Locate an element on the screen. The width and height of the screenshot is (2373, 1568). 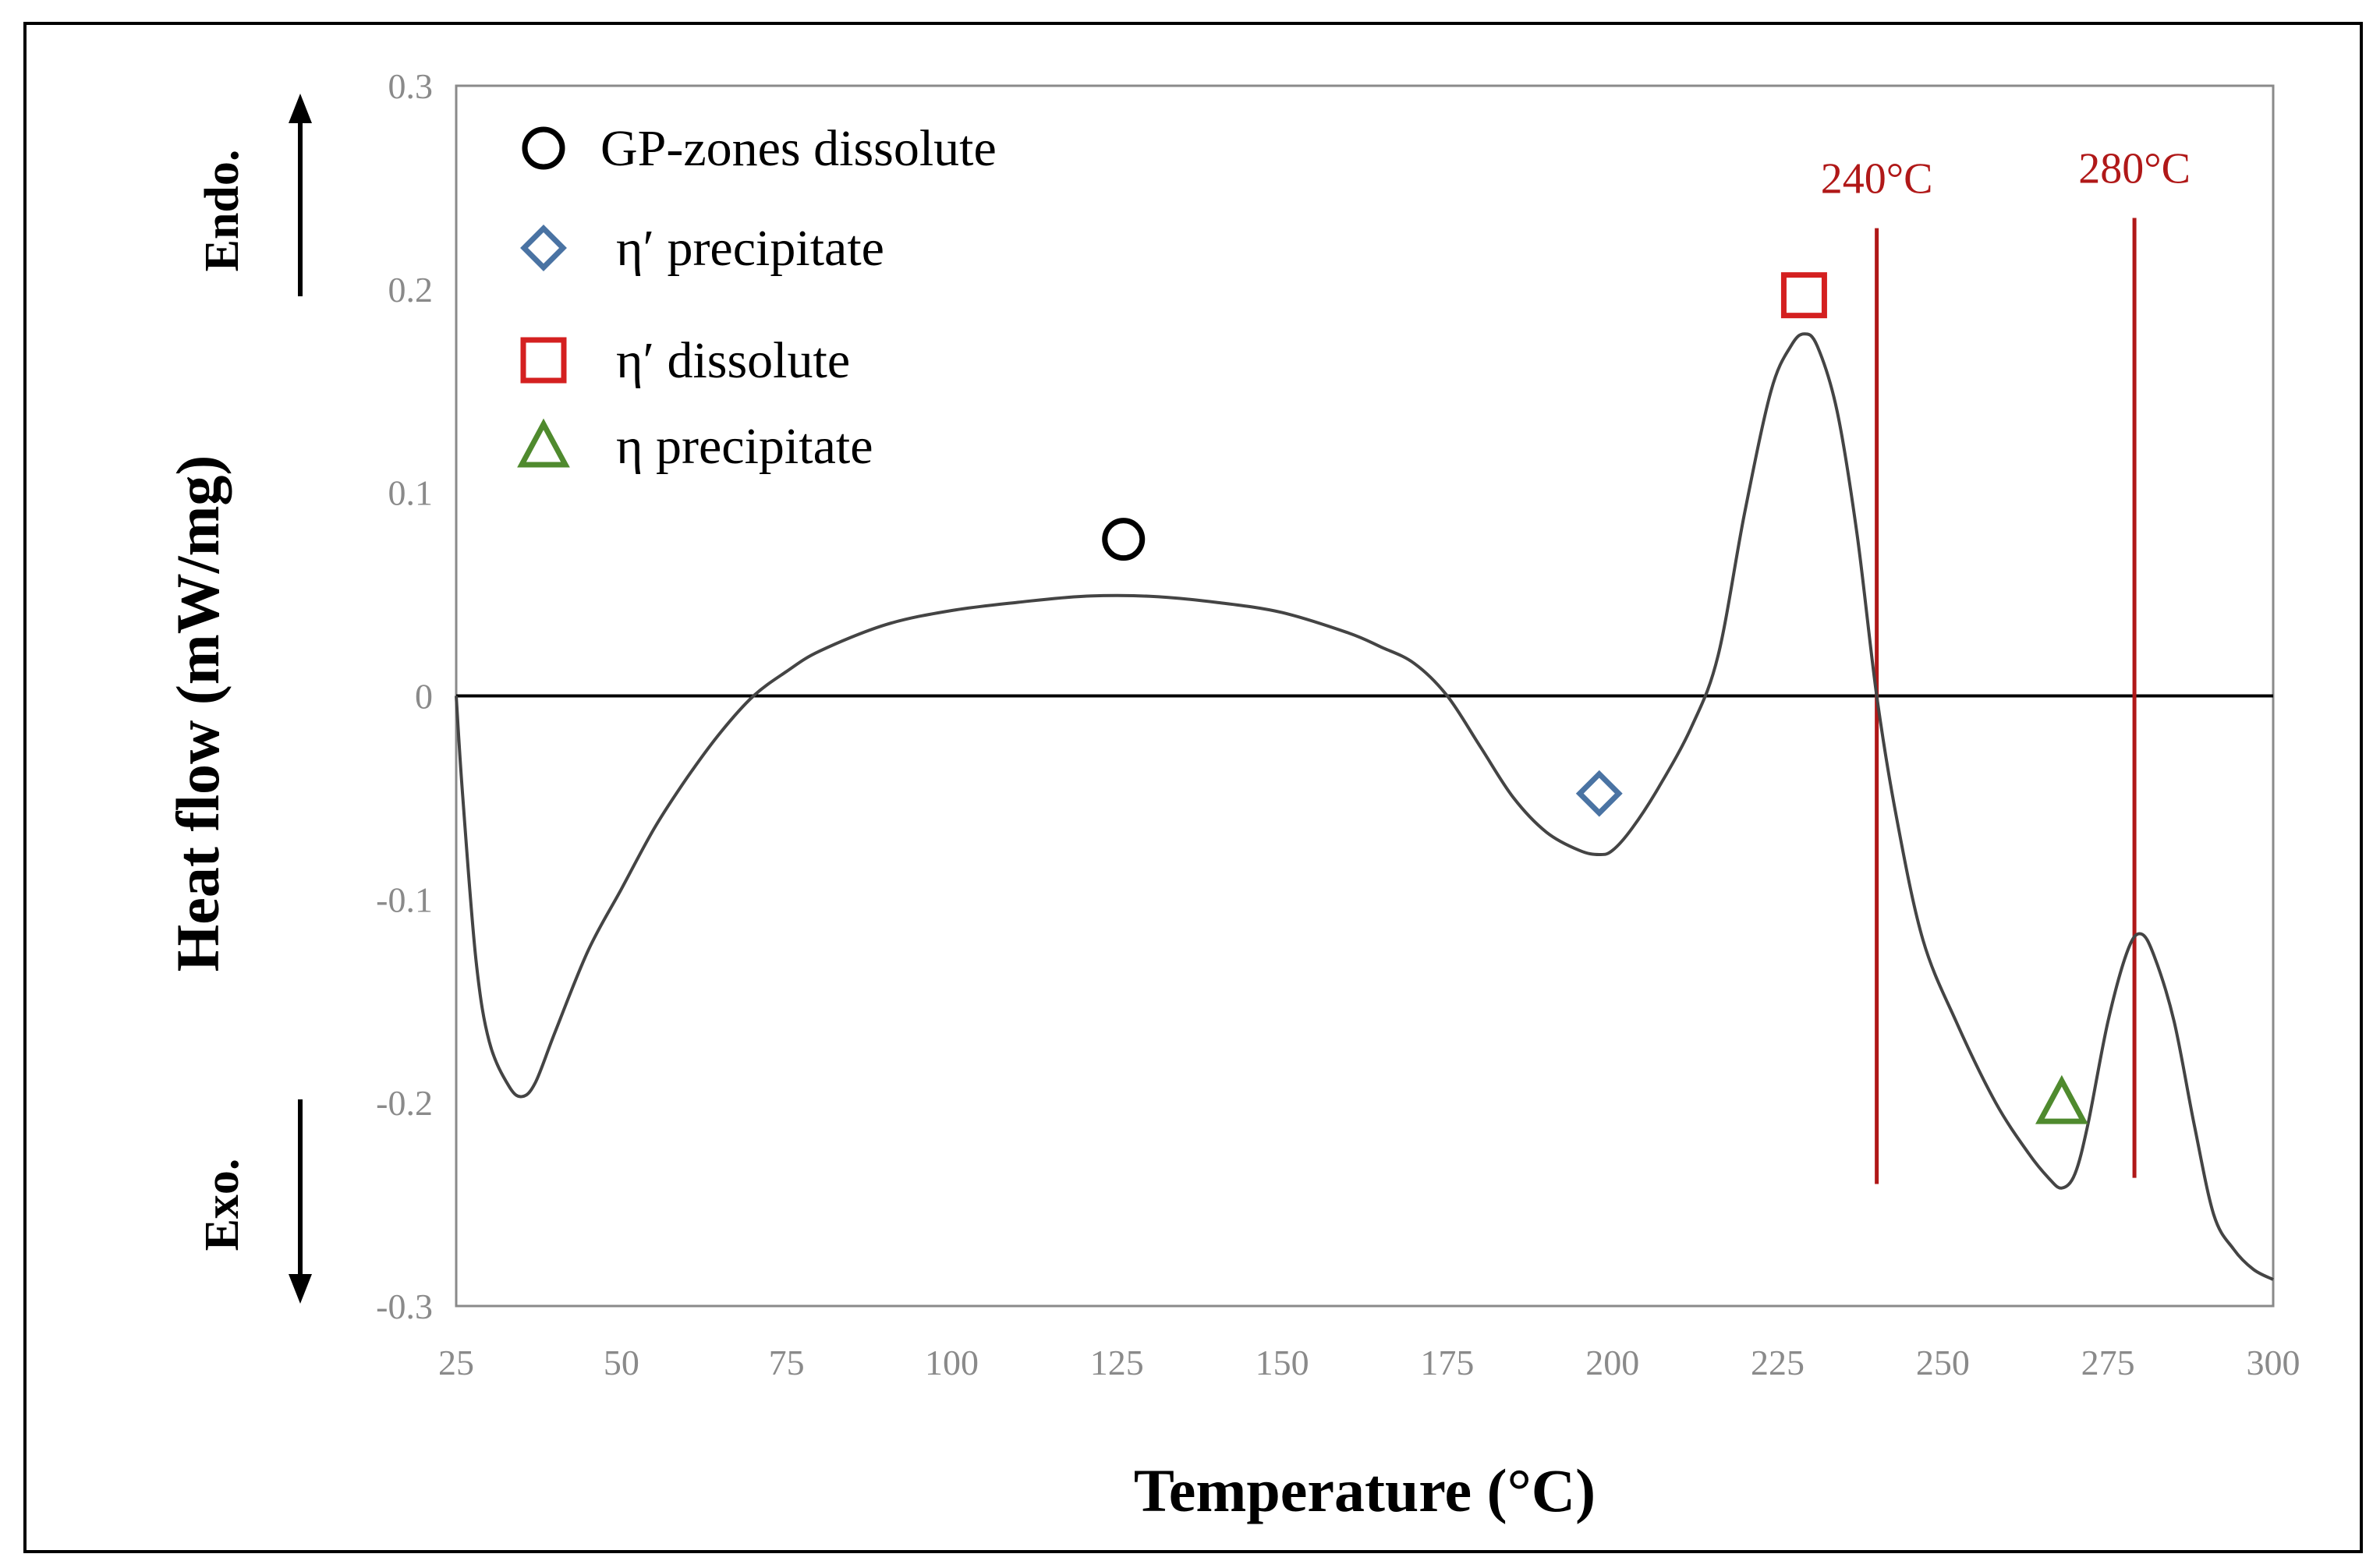
x-tick-label: 150 is located at coordinates (1282, 1362).